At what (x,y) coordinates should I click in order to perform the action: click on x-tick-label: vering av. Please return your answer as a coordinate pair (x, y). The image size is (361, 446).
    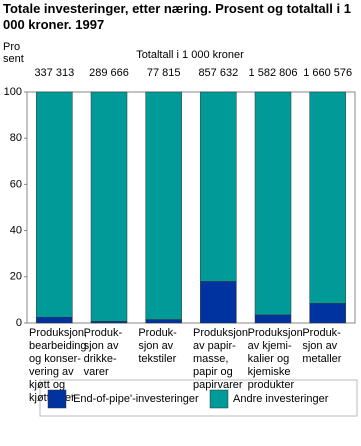
    Looking at the image, I should click on (51, 372).